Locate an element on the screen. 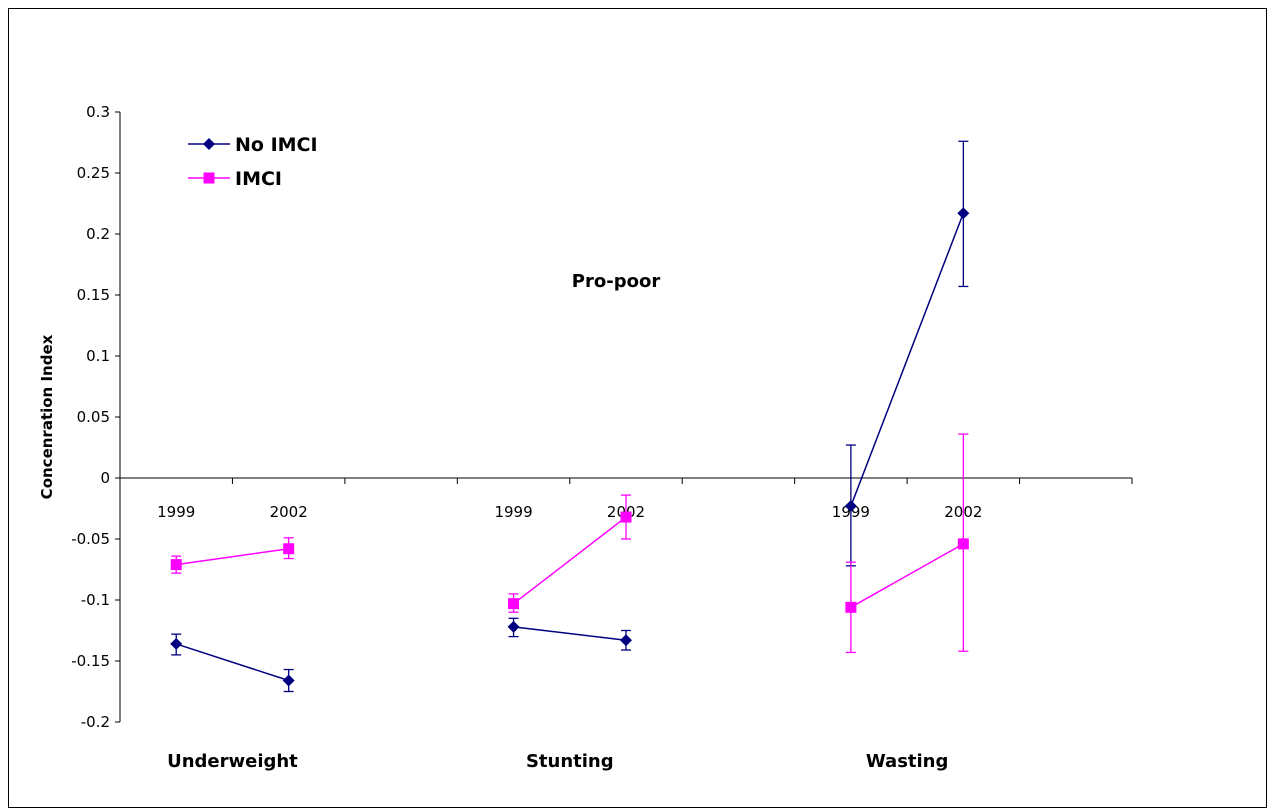 The width and height of the screenshot is (1277, 808). y-ticks: 0.3 0.25 0.2 0.15 0.1 0.05 0 -0.05 -0.1 -0.15 -0.2 is located at coordinates (95, 417).